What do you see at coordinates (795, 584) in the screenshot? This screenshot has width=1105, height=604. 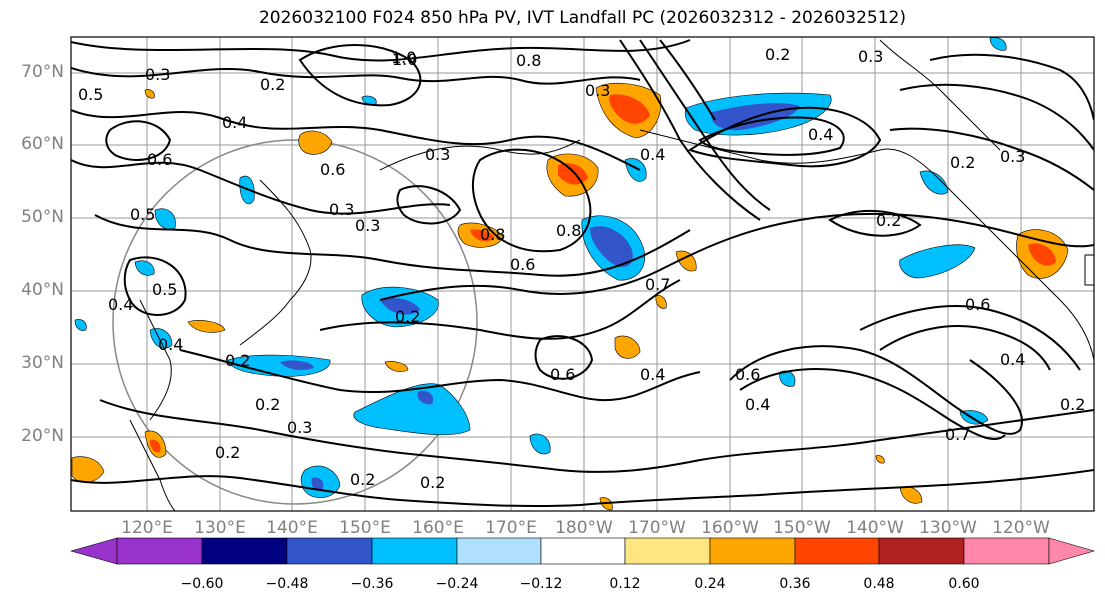 I see `colorbar-tick-label: 0.36` at bounding box center [795, 584].